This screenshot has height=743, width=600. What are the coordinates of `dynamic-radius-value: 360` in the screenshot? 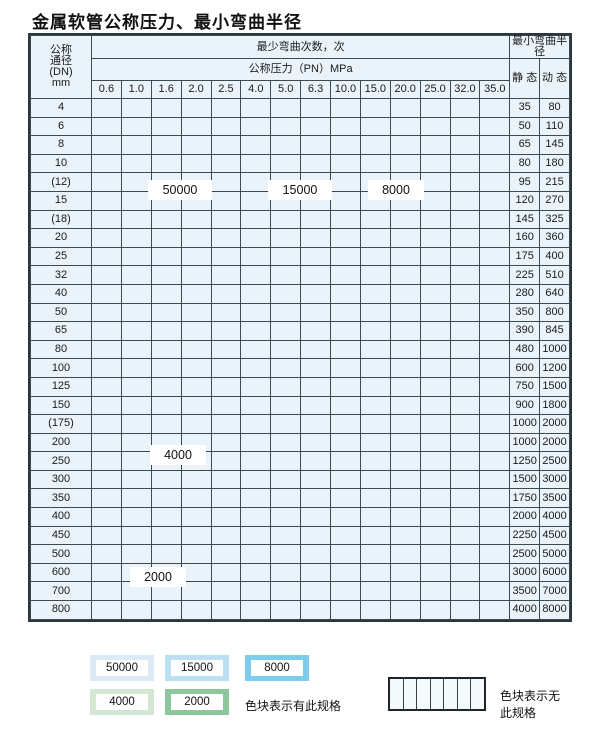 It's located at (554, 238).